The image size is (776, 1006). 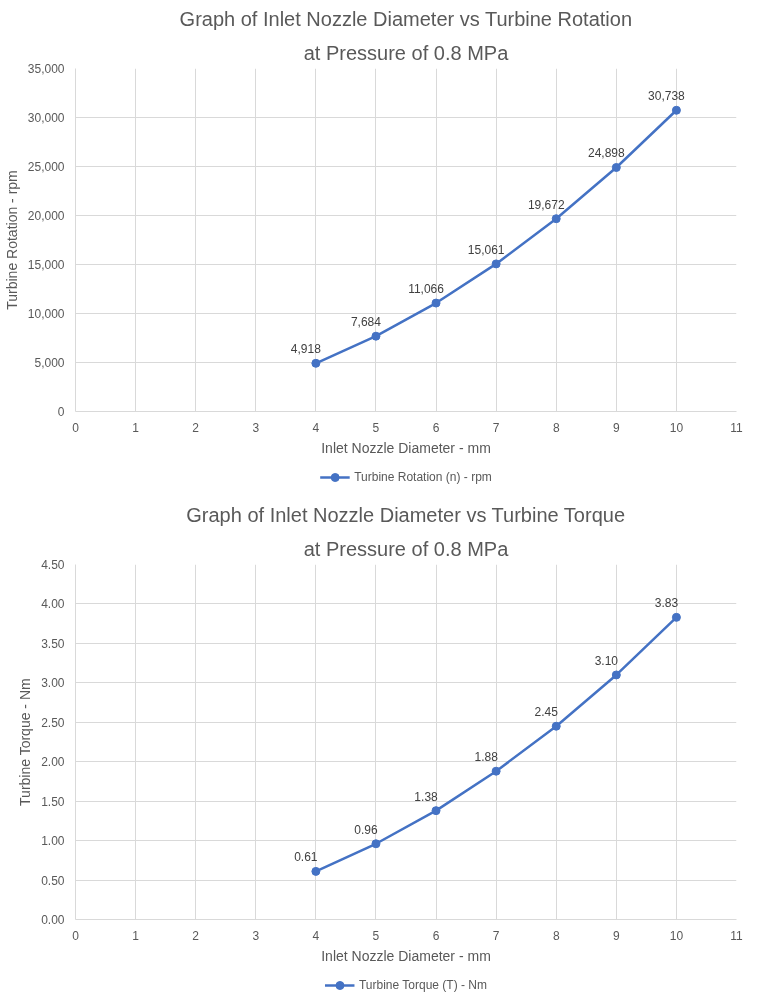 I want to click on y-tick-label: 4.50, so click(x=53, y=565).